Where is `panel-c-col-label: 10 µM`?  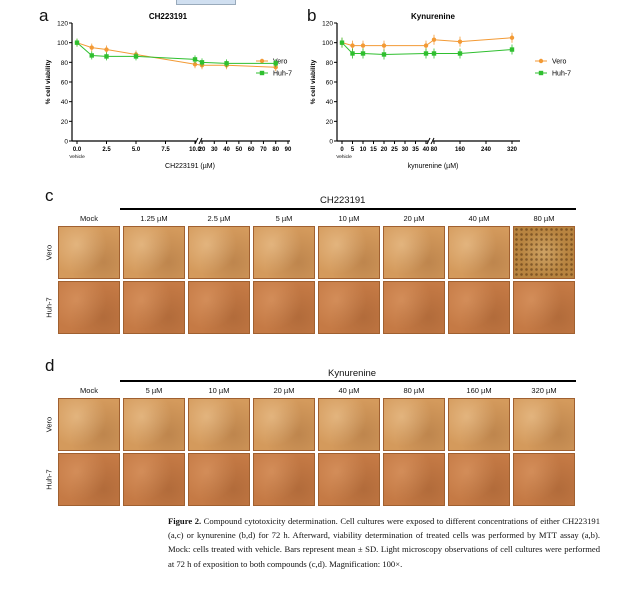 panel-c-col-label: 10 µM is located at coordinates (349, 218).